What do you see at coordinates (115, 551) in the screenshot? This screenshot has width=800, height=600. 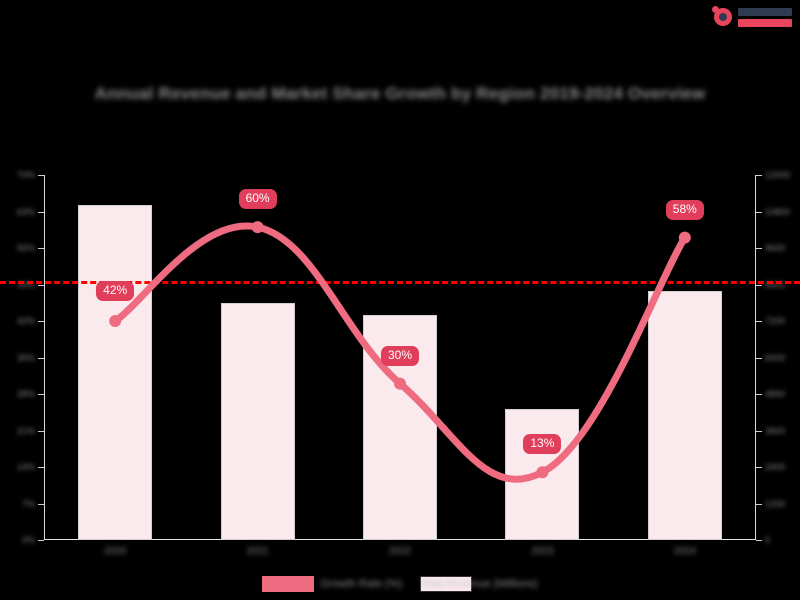 I see `x-axis-label-2020: 2020` at bounding box center [115, 551].